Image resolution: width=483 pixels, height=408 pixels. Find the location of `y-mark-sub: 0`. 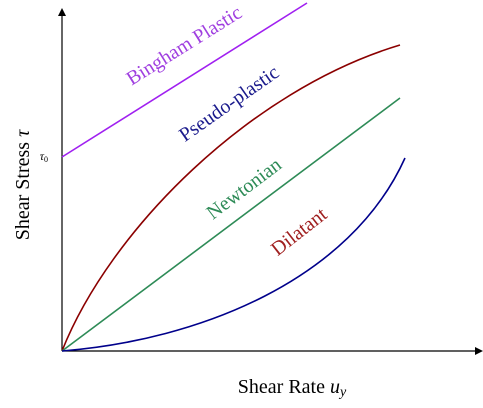

y-mark-sub: 0 is located at coordinates (46, 159).